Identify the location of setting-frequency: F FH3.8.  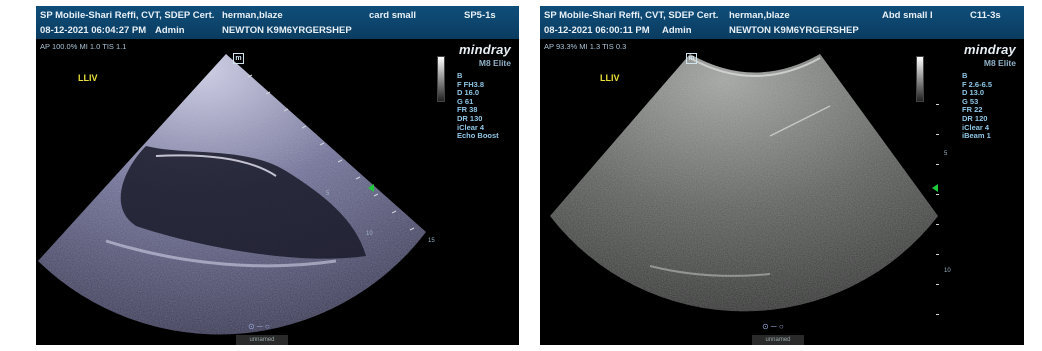
(471, 84).